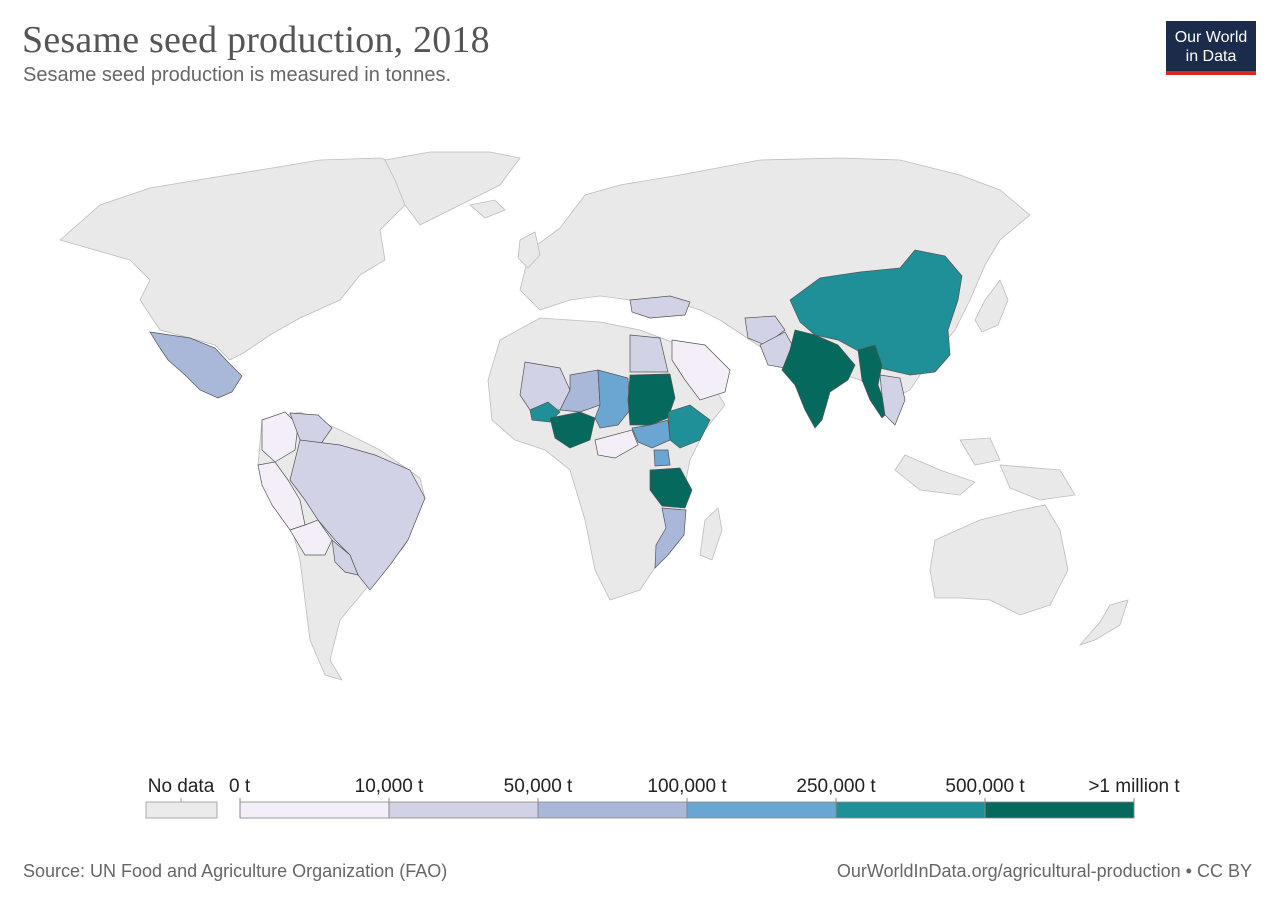 The width and height of the screenshot is (1280, 904). What do you see at coordinates (181, 786) in the screenshot?
I see `legend-no-data-label: No data` at bounding box center [181, 786].